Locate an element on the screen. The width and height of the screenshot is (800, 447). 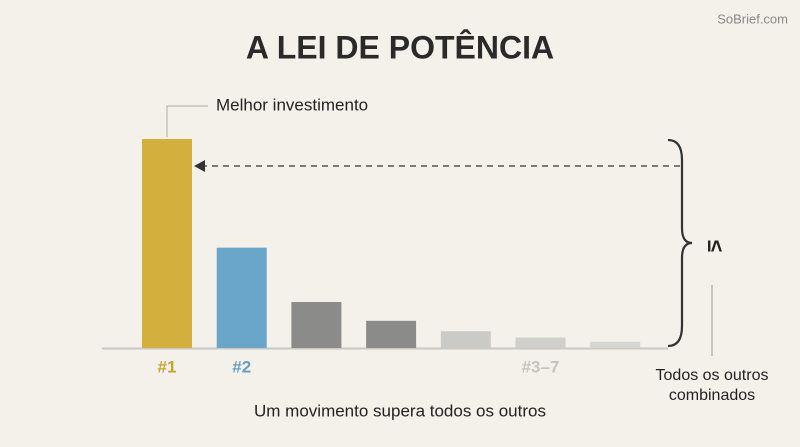
chart-title: A LEI DE POTÊNCIA is located at coordinates (400, 47).